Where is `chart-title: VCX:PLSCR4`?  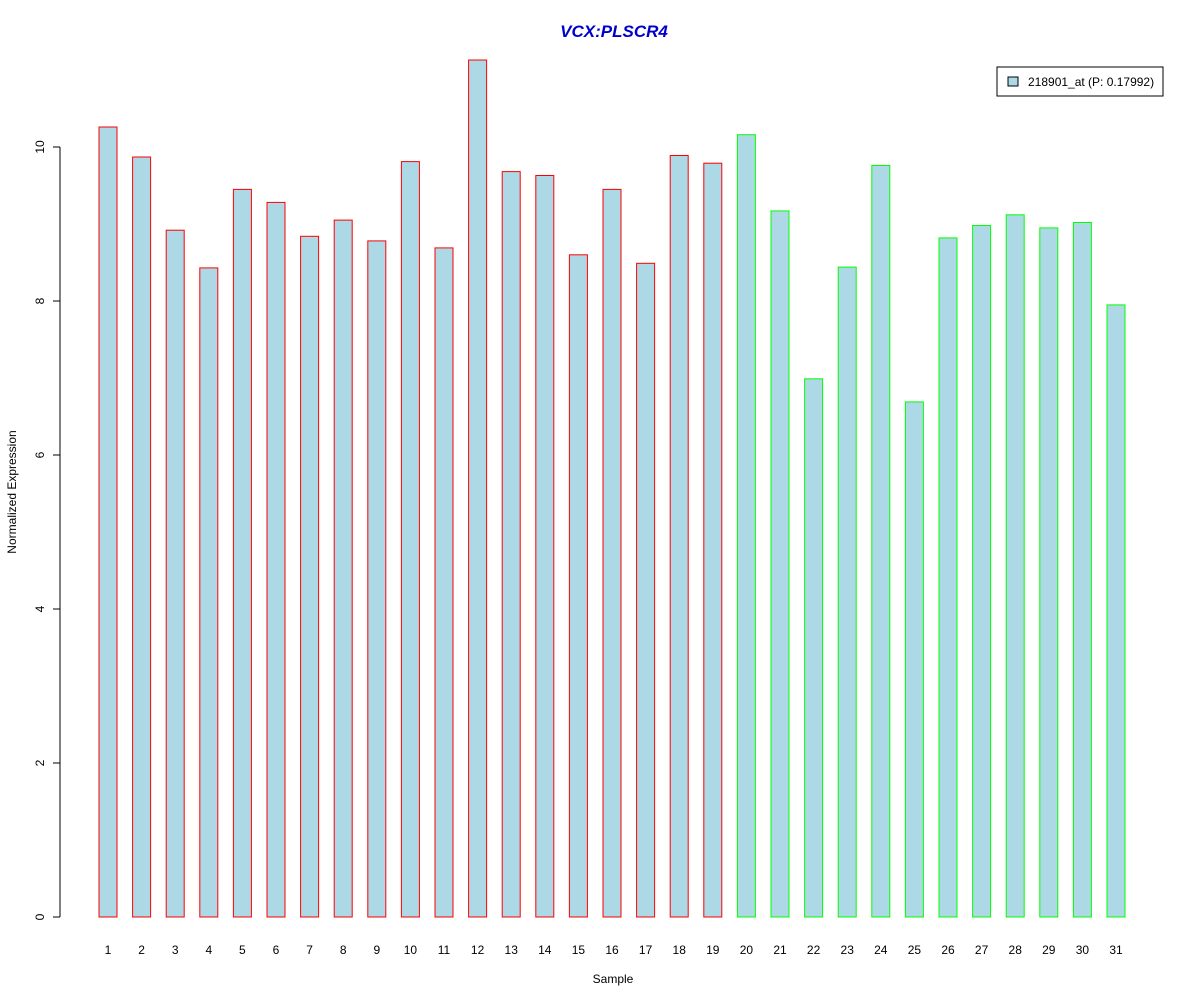 chart-title: VCX:PLSCR4 is located at coordinates (614, 31).